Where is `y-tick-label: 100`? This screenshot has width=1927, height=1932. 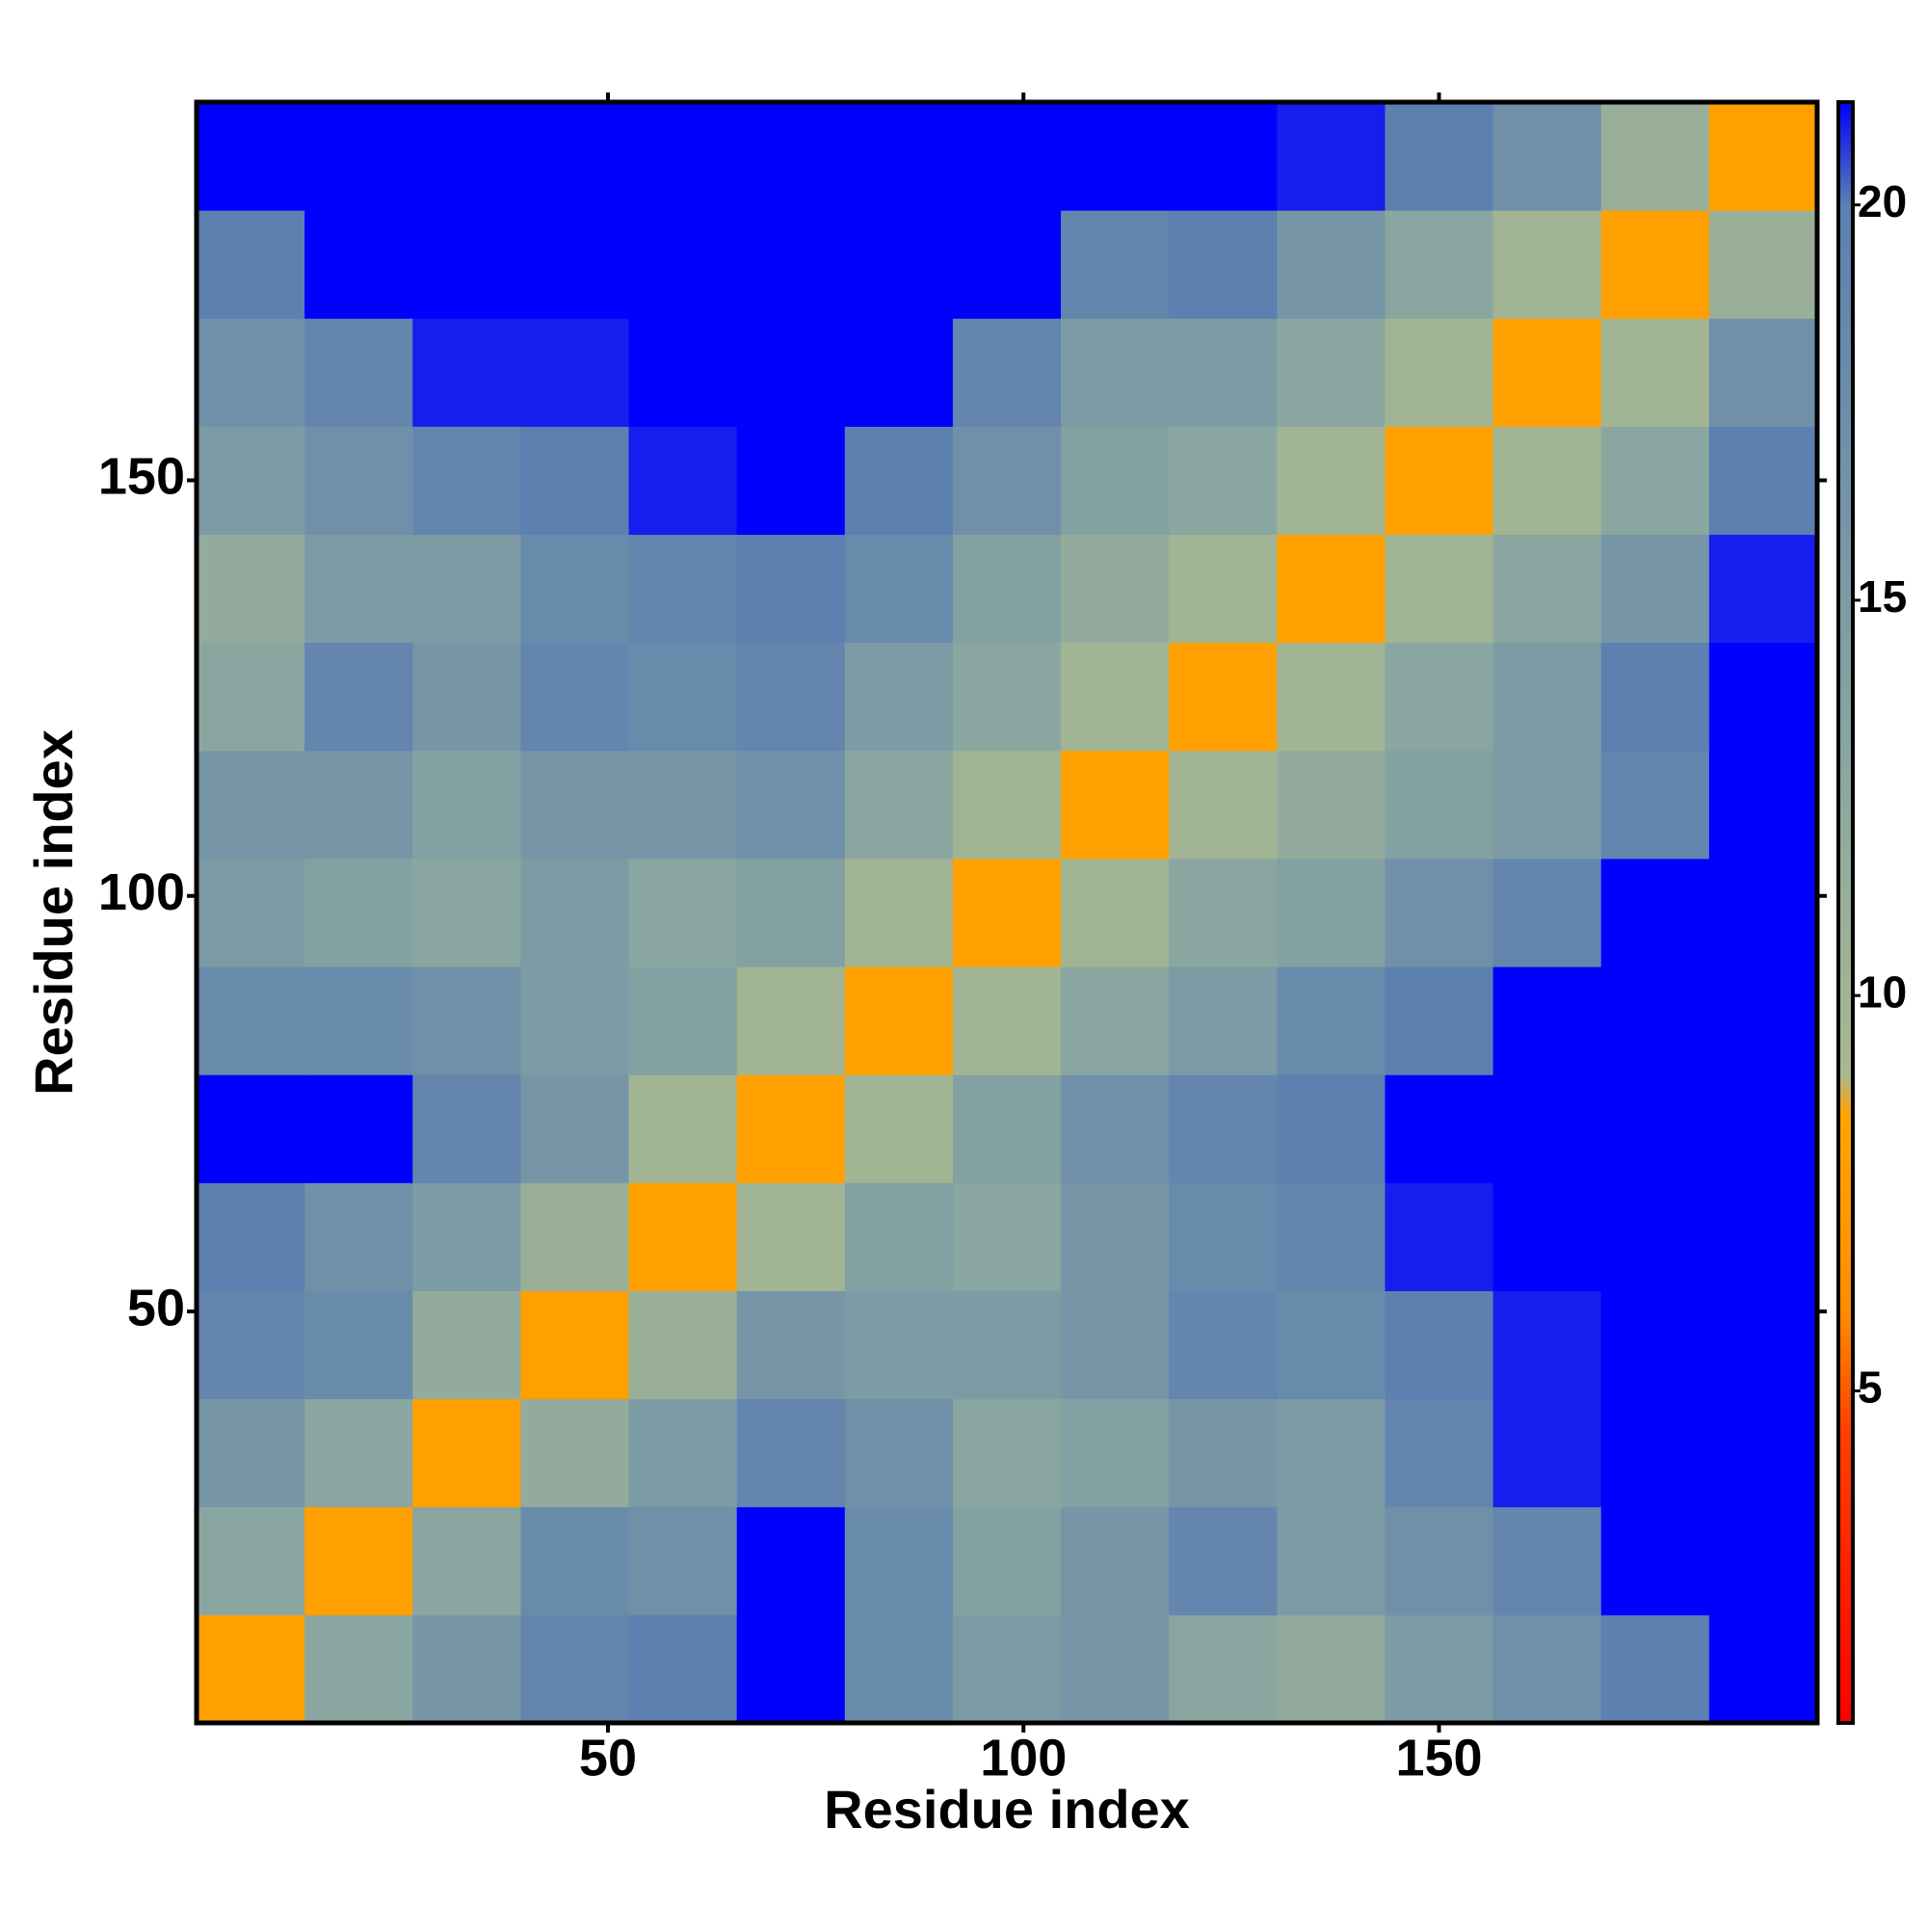
y-tick-label: 100 is located at coordinates (141, 892).